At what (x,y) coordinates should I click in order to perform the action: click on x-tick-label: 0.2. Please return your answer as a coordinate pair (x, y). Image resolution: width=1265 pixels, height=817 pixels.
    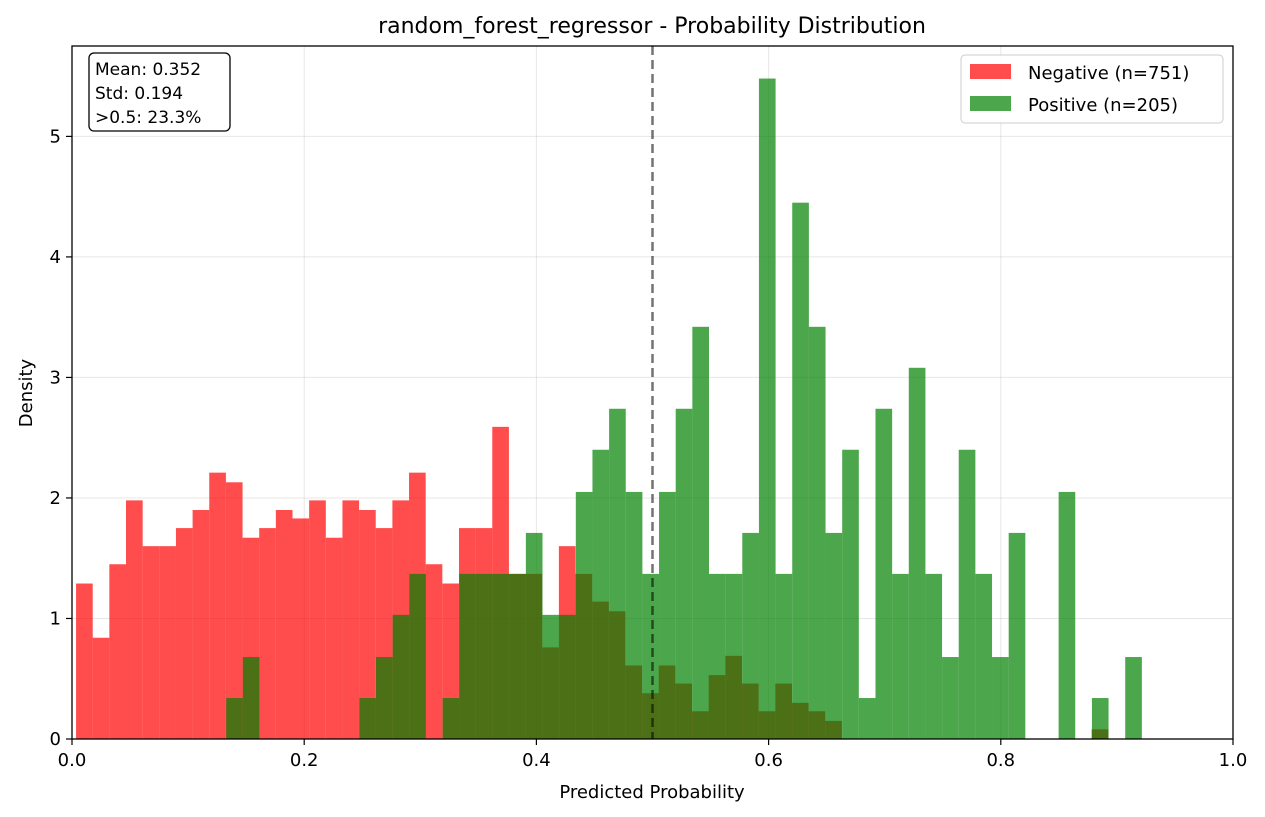
    Looking at the image, I should click on (304, 760).